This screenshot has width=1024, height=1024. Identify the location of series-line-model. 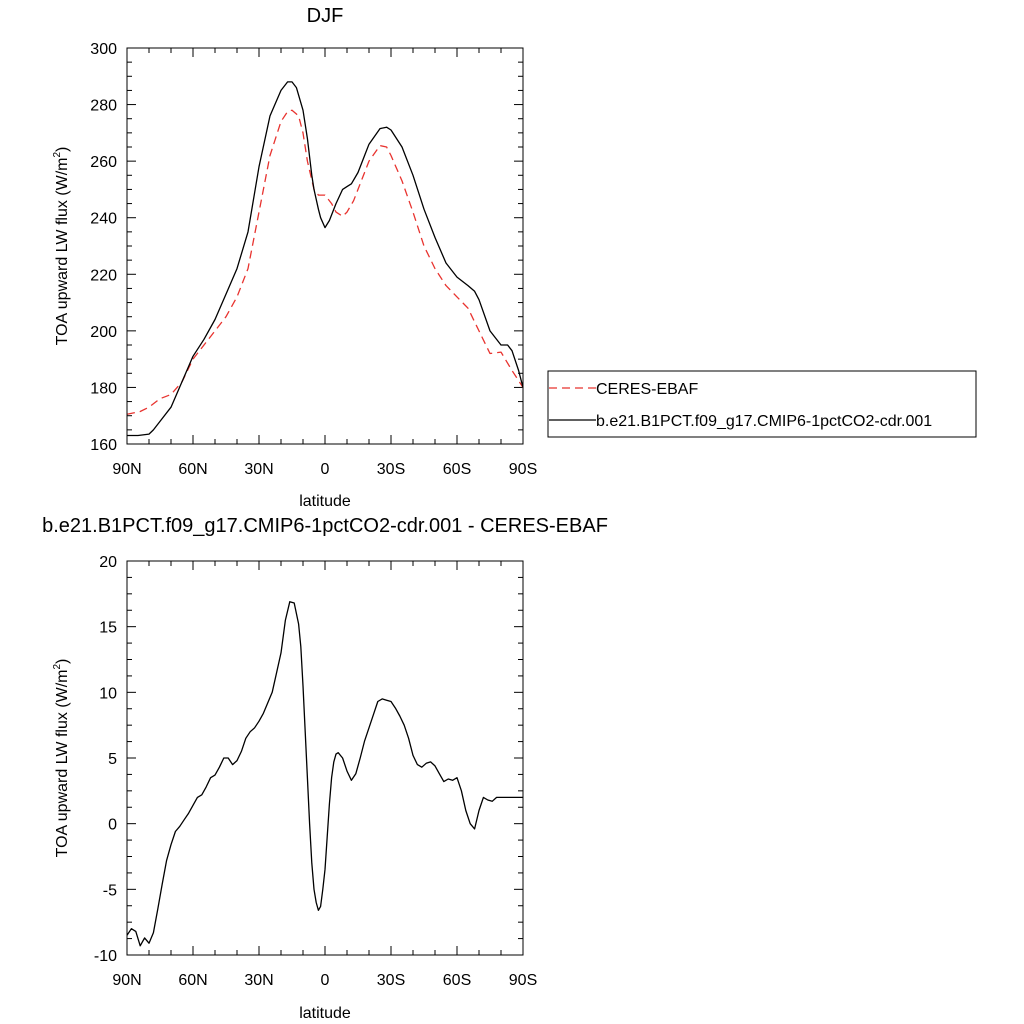
(325, 259).